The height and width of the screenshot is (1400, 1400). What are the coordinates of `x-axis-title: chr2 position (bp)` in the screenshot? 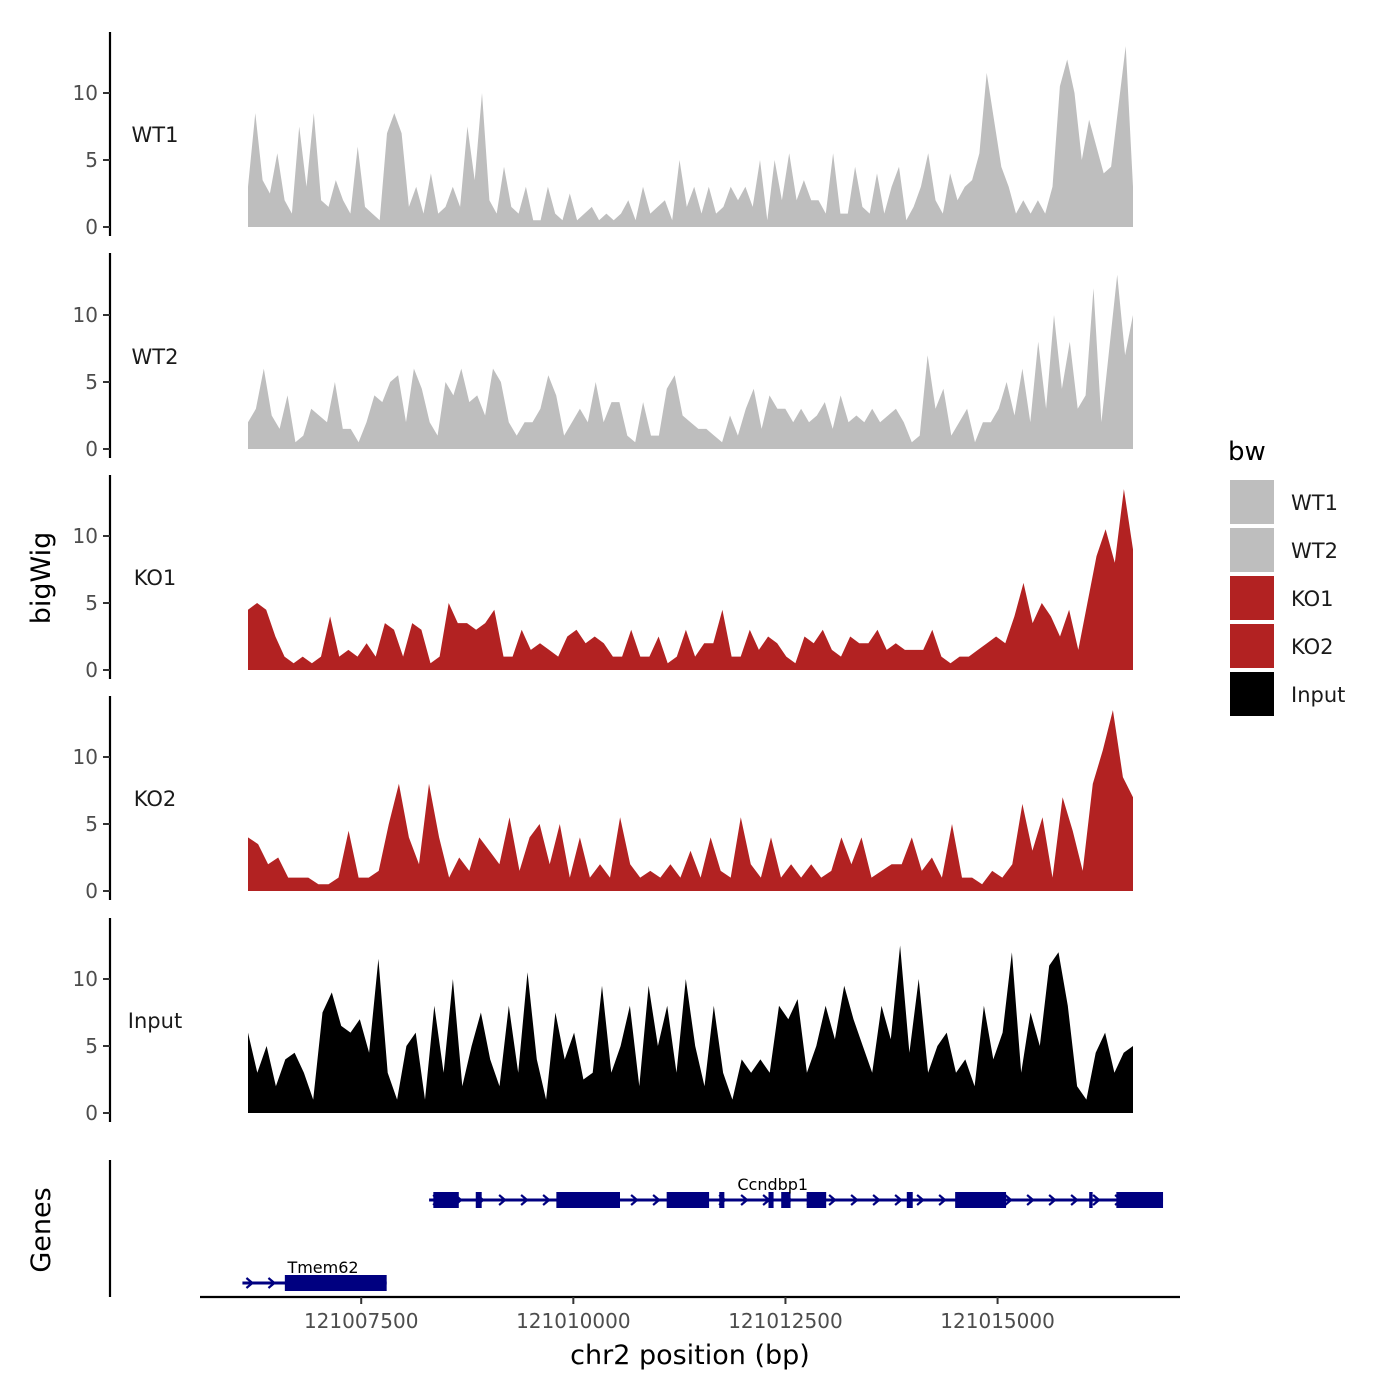 It's located at (690, 1355).